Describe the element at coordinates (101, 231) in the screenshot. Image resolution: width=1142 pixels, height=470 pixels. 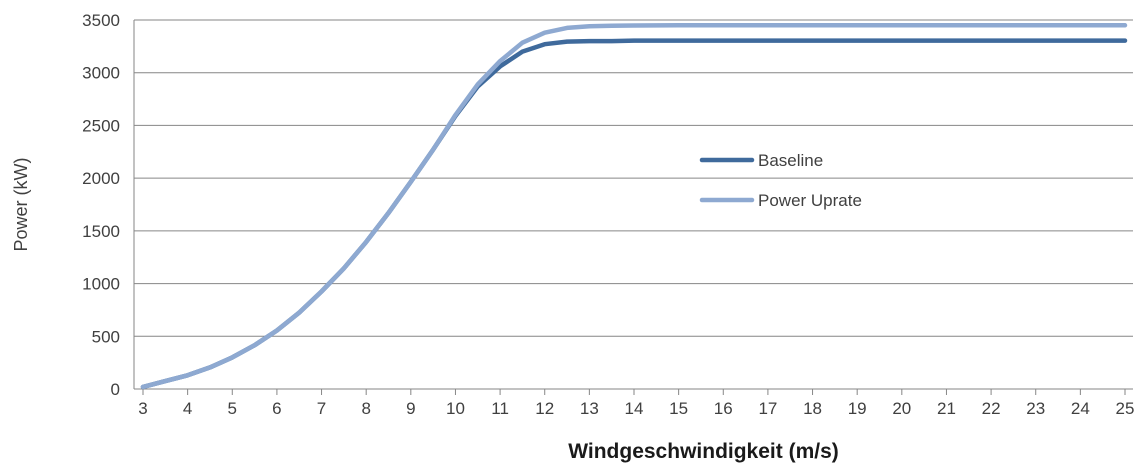
I see `y-tick-label: 1500` at that location.